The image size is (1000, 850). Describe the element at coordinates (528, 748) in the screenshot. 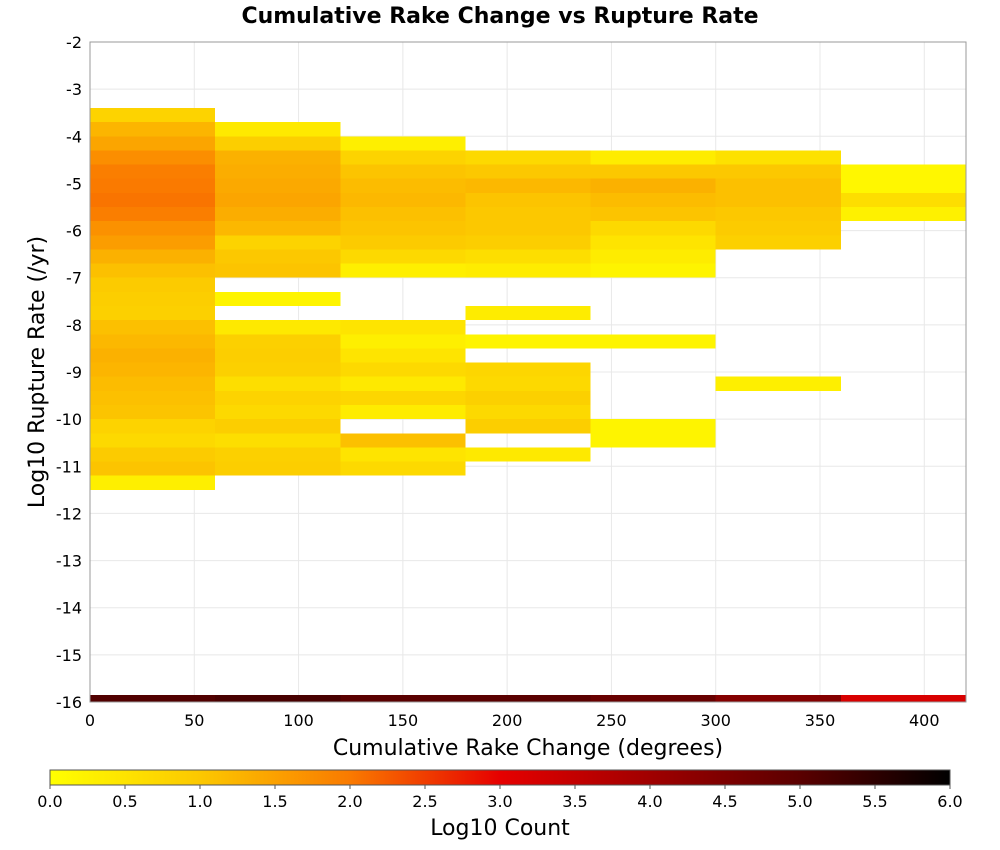

I see `x-axis-label: Cumulative Rake Change (degrees)` at that location.